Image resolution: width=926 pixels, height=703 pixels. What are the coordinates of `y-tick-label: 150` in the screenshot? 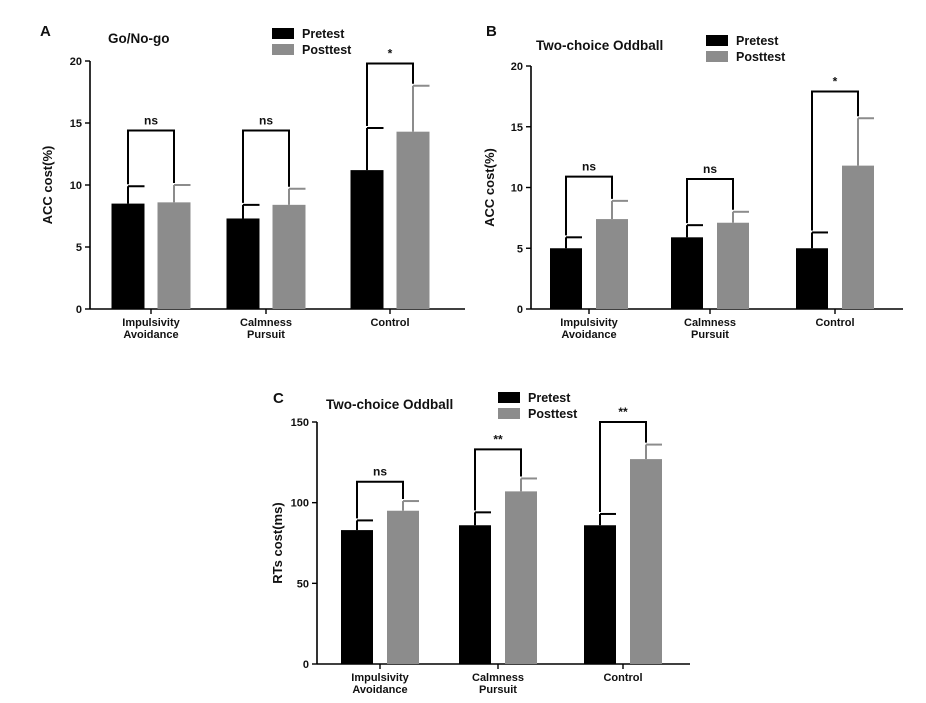 It's located at (300, 423).